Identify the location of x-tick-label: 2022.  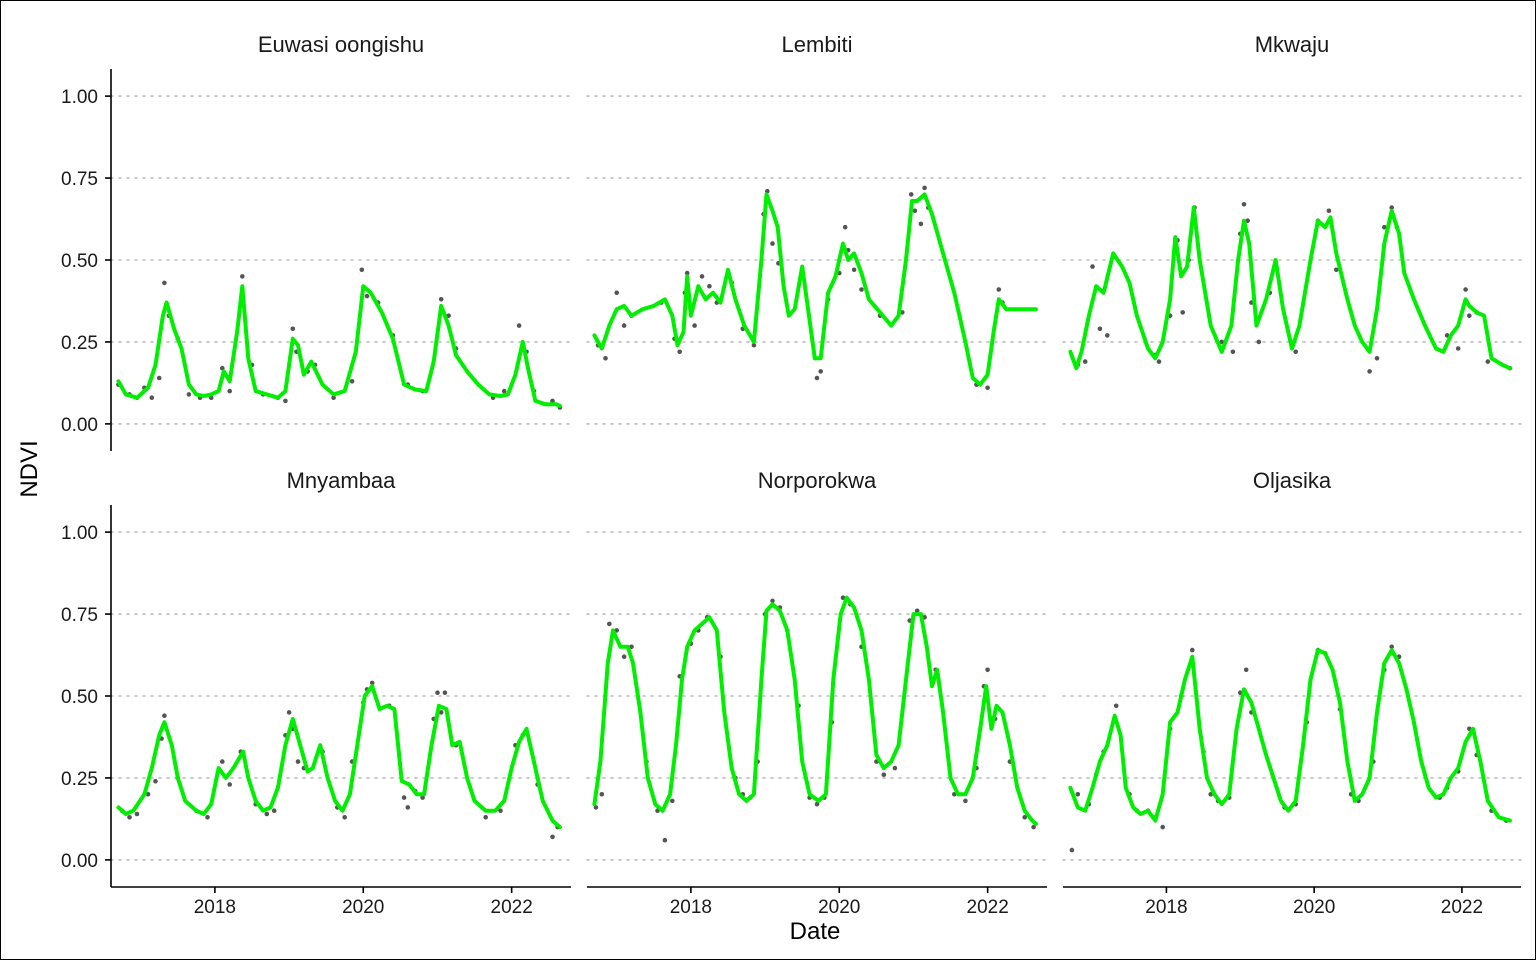
(512, 907).